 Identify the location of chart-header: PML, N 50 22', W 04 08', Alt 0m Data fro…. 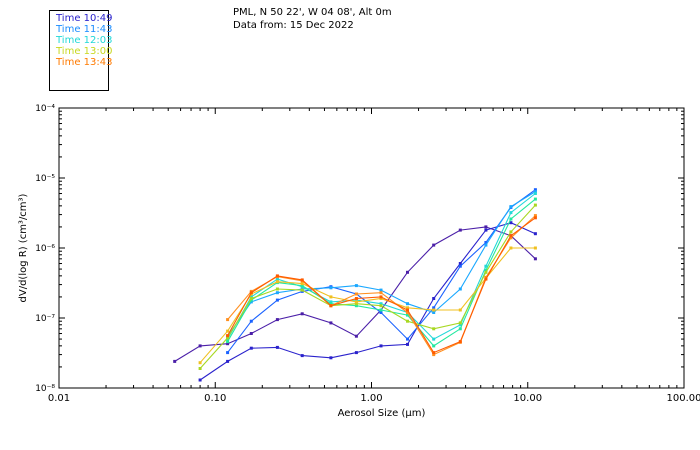
(312, 19).